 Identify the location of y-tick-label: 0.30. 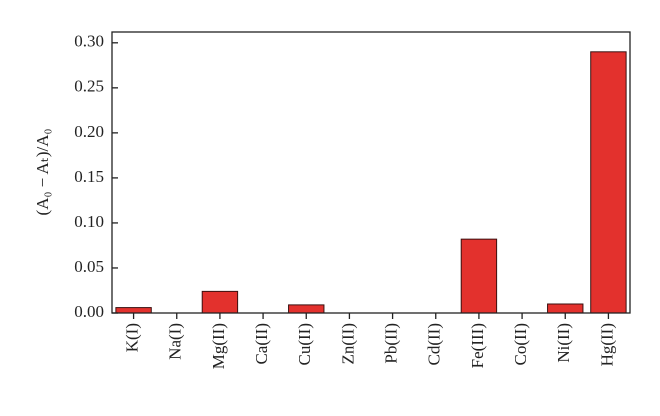
(89, 41).